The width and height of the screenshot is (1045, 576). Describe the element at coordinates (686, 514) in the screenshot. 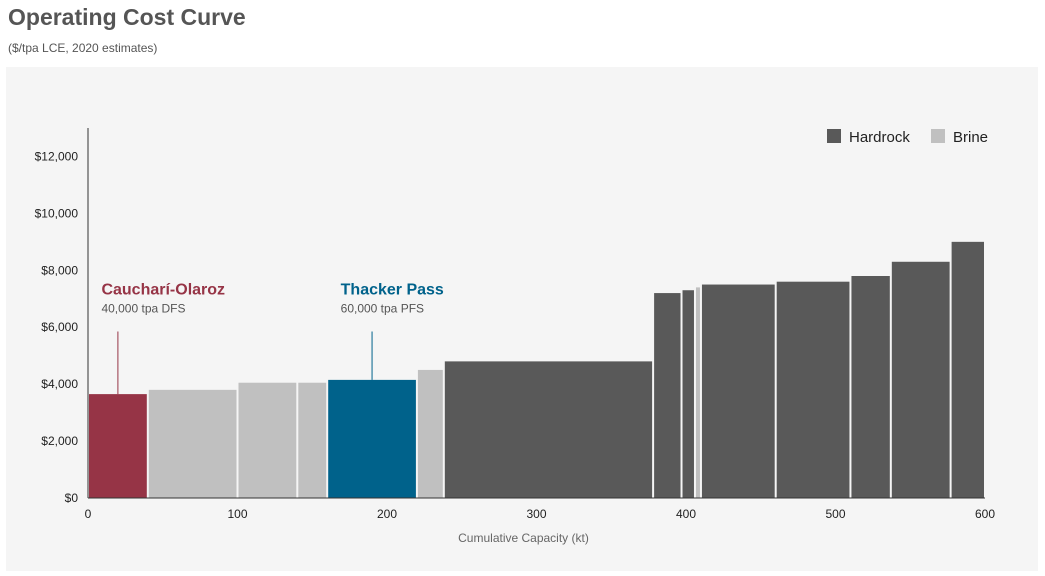

I see `x-tick-label: 400` at that location.